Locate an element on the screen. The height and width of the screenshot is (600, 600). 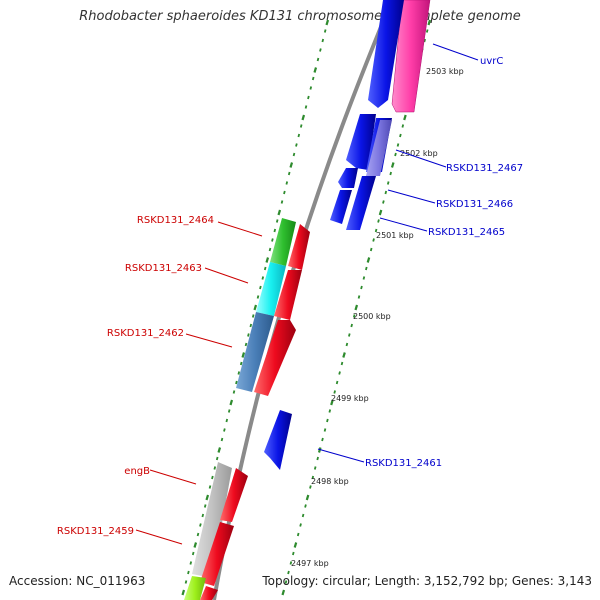
tick-label-2502: 2502 kbp is located at coordinates (419, 153).